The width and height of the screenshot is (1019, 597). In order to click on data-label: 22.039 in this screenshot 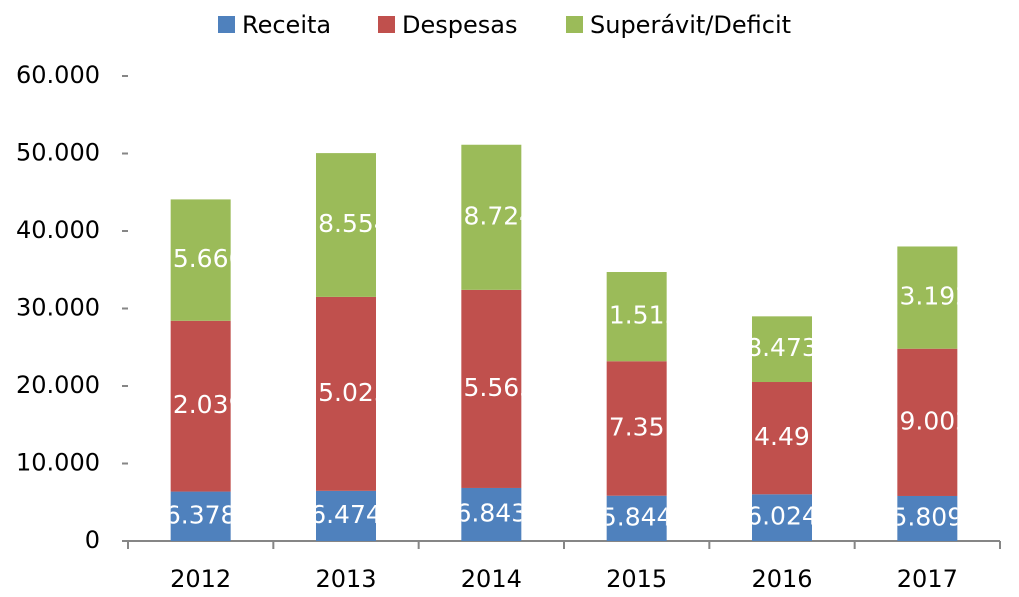, I will do `click(200, 404)`.